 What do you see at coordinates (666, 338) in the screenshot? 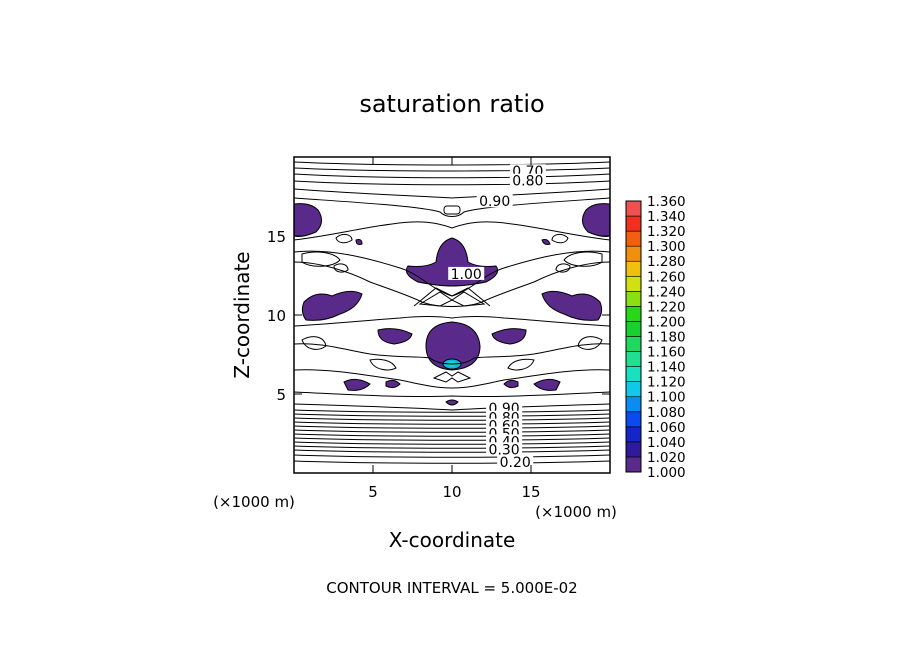
I see `colorbar-level-label: 1.180` at bounding box center [666, 338].